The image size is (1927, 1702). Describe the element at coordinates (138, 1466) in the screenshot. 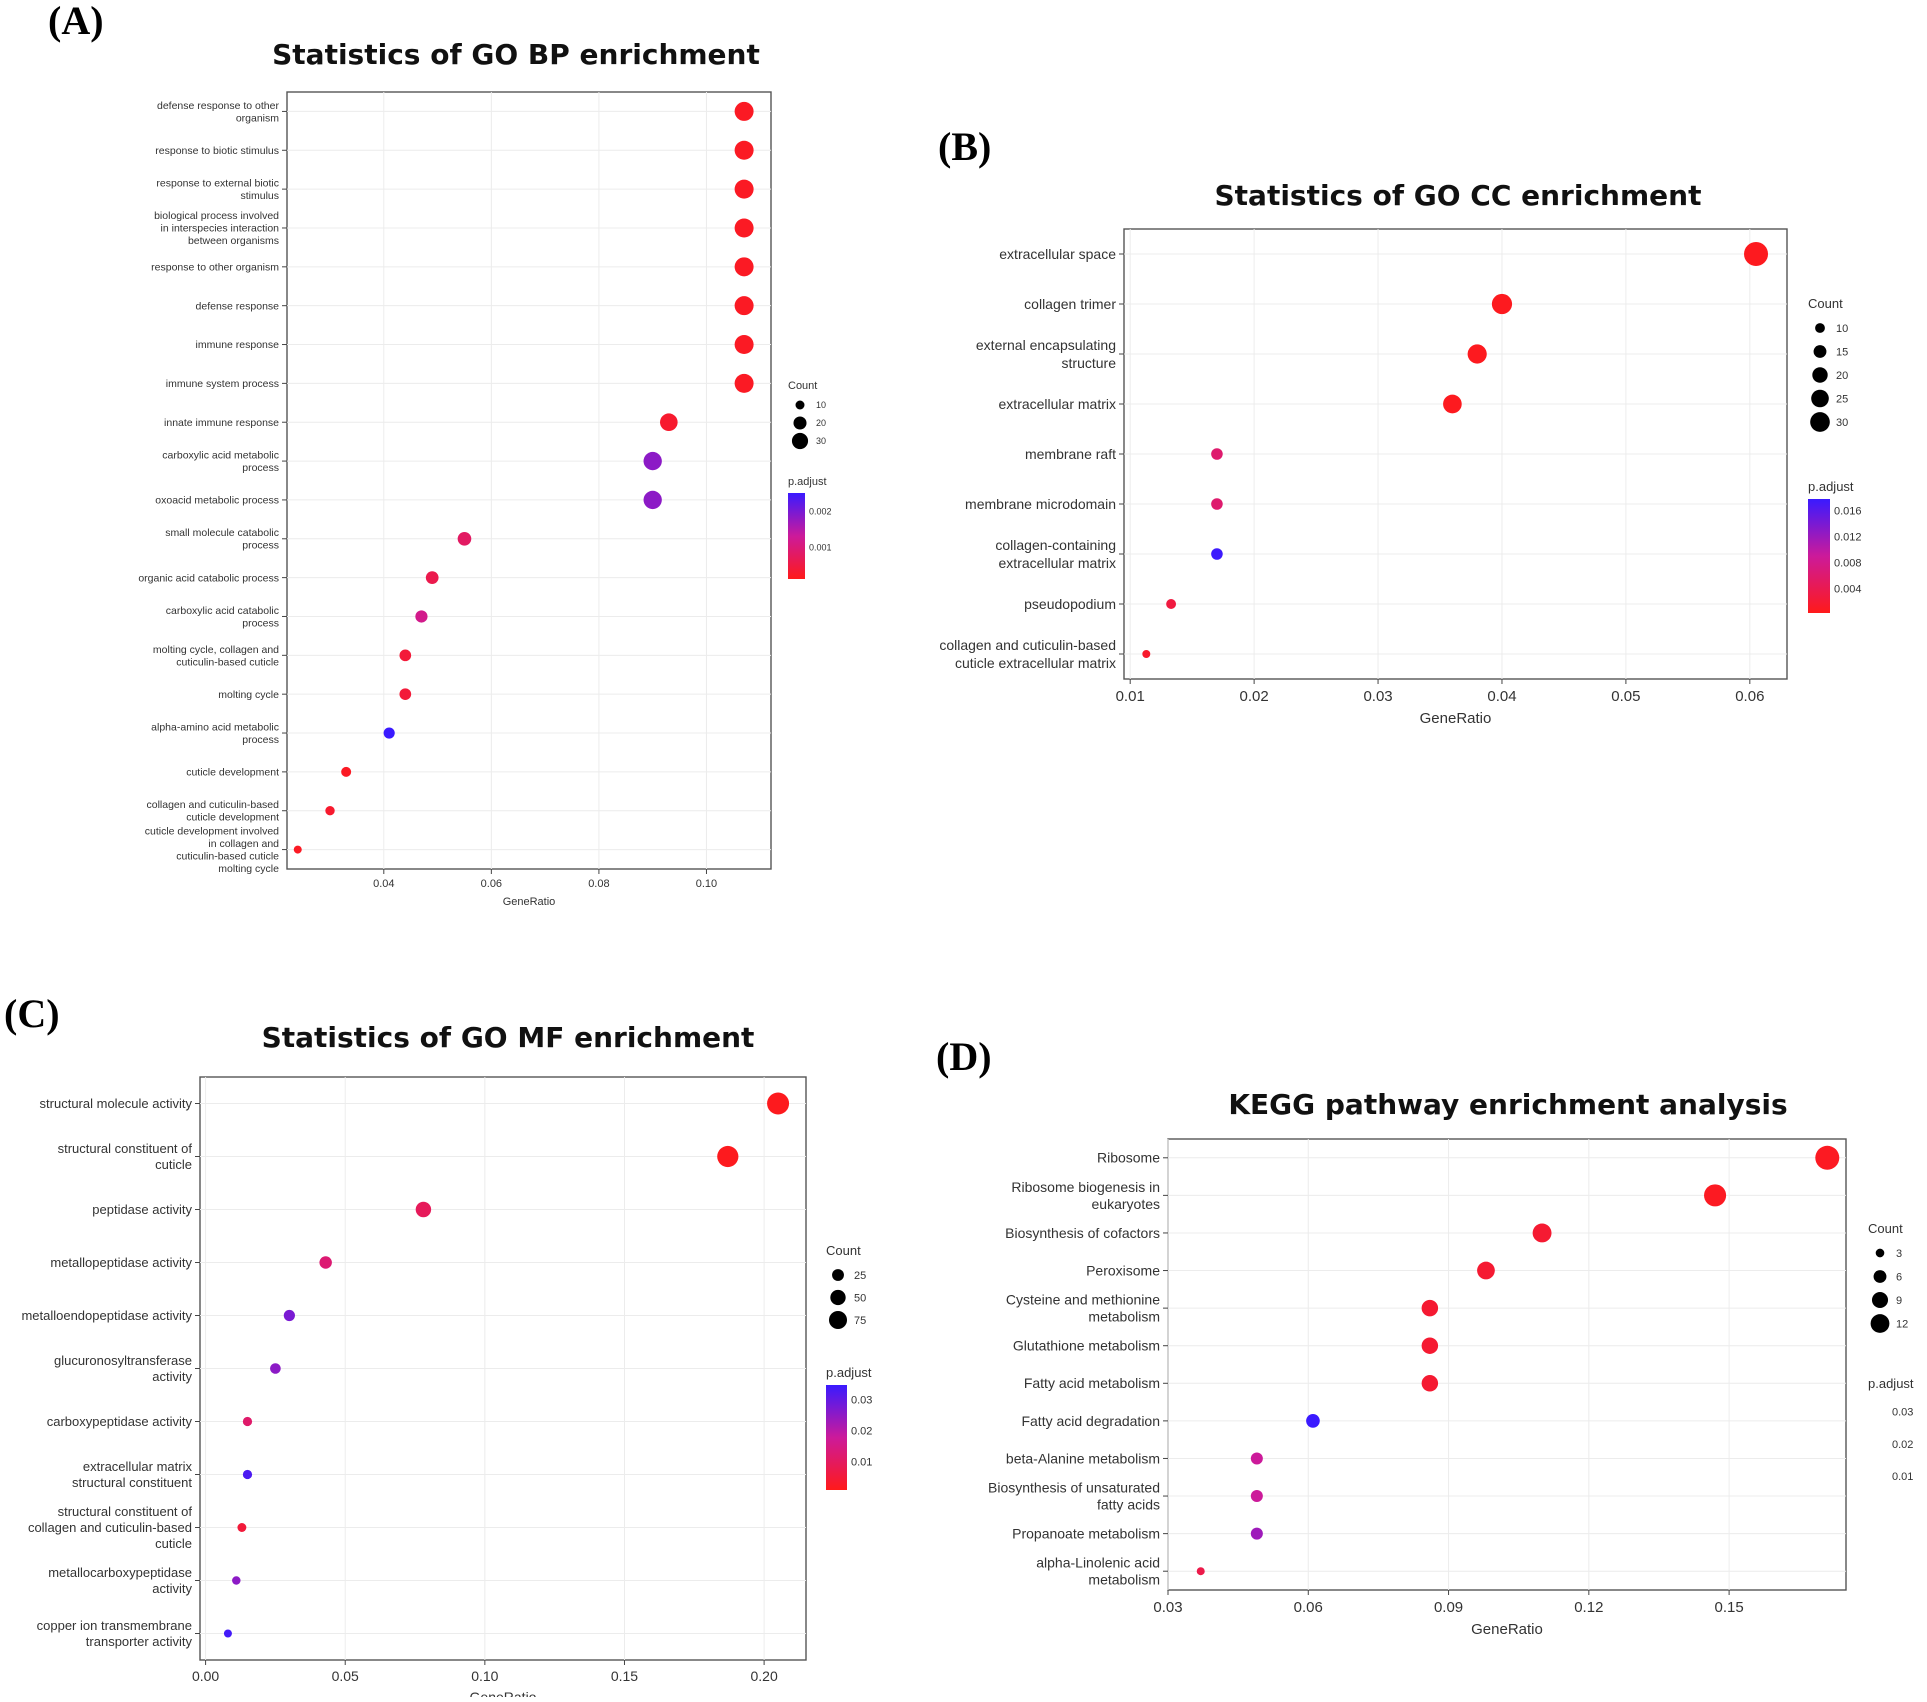

I see `category-label-line: extracellular matrix` at that location.